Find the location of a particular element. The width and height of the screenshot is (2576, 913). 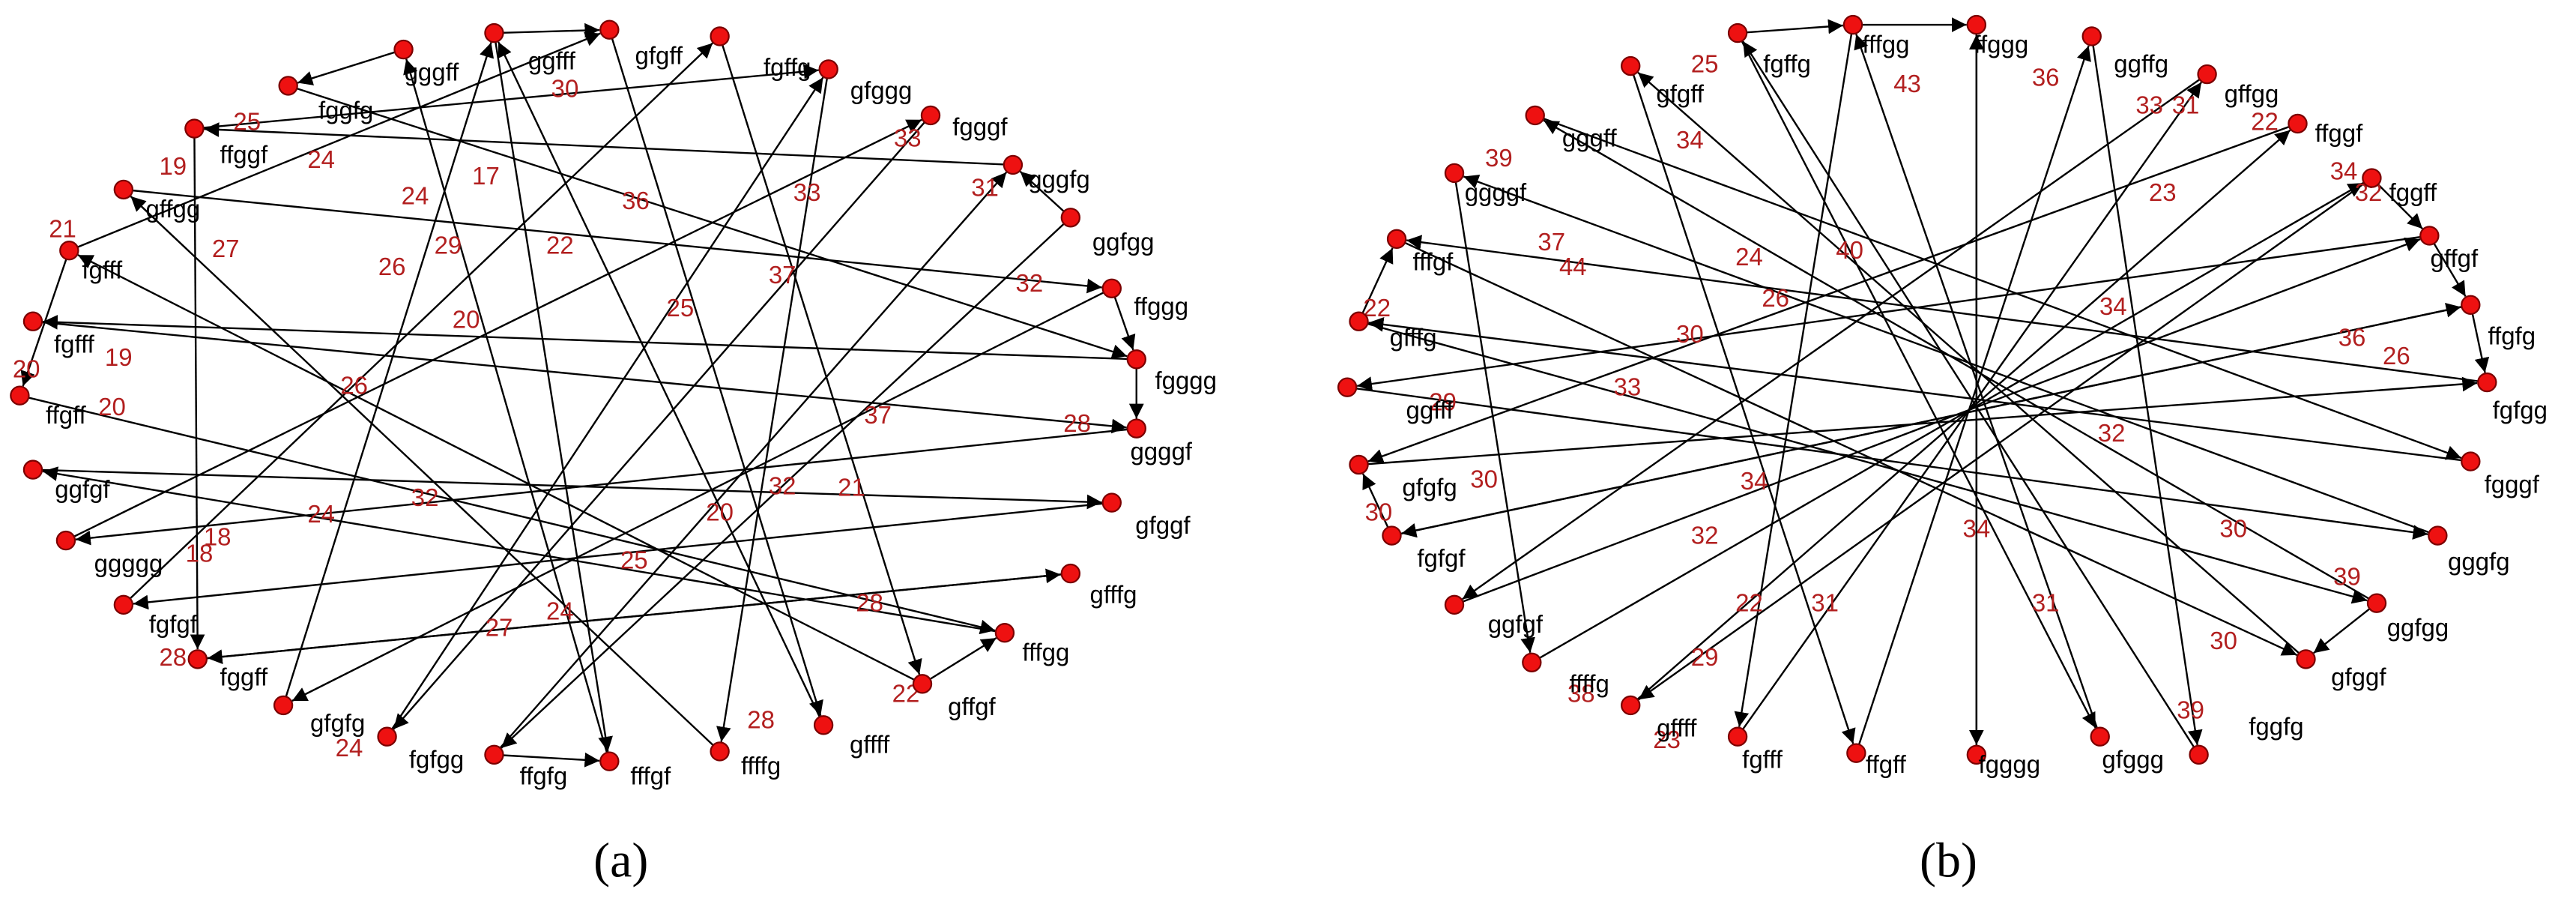

edge-weight: 17 is located at coordinates (486, 176).